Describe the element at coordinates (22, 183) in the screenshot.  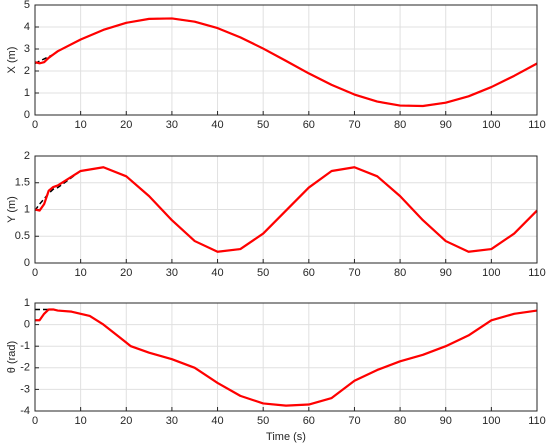
I see `y-tick-label: 1.5` at that location.